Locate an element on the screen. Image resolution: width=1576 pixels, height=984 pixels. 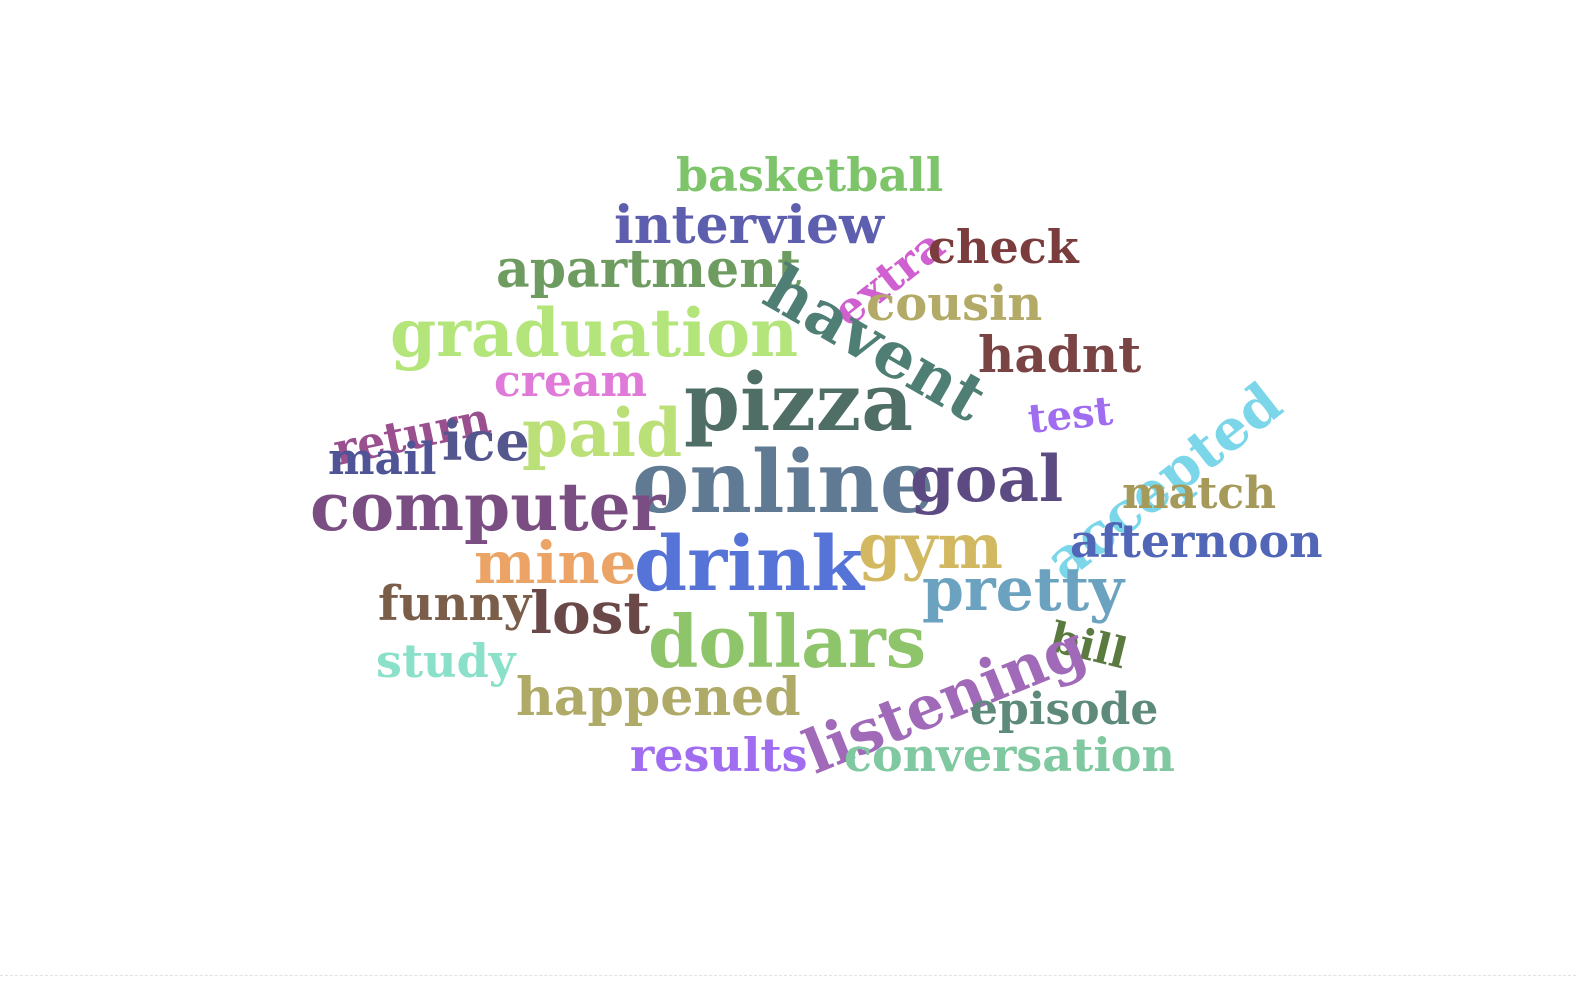
cloud-word-interview: interview is located at coordinates (749, 225).